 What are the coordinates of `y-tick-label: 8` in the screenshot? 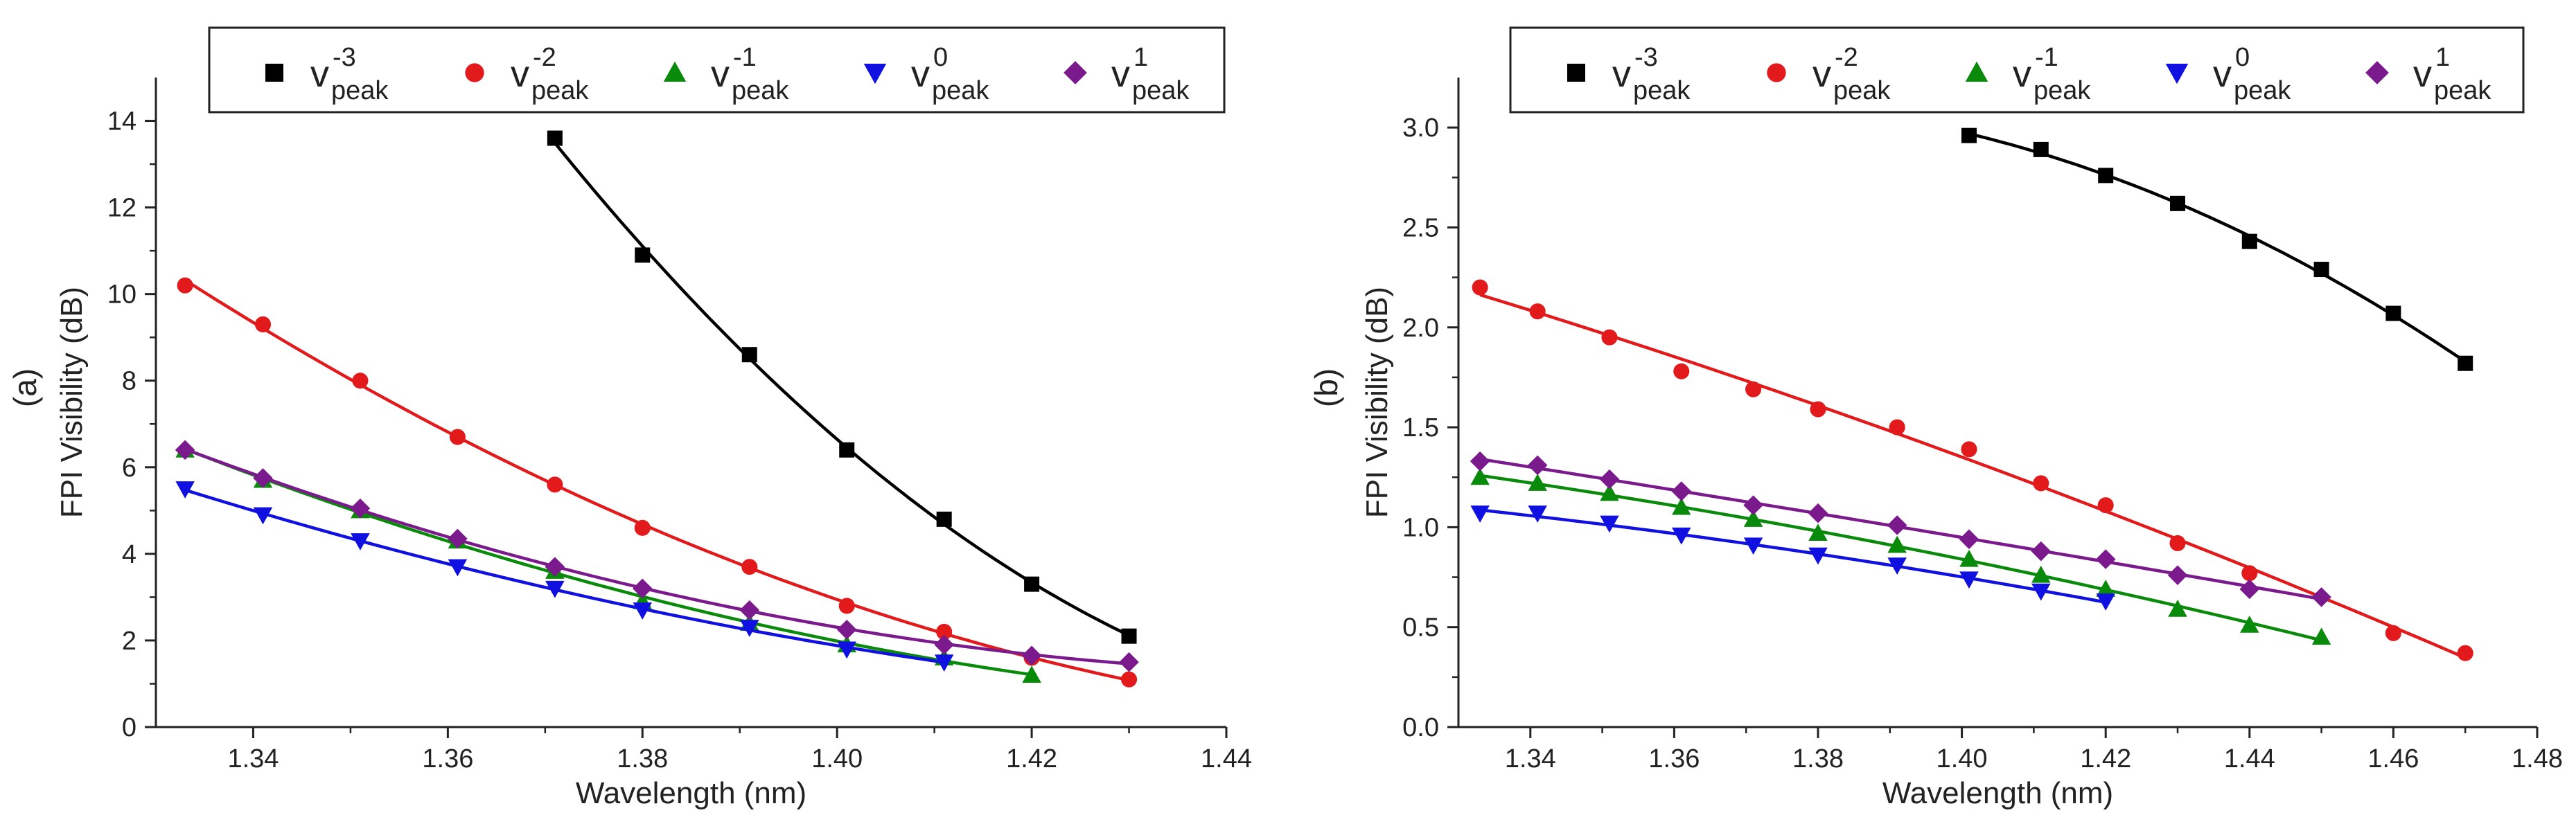 It's located at (129, 381).